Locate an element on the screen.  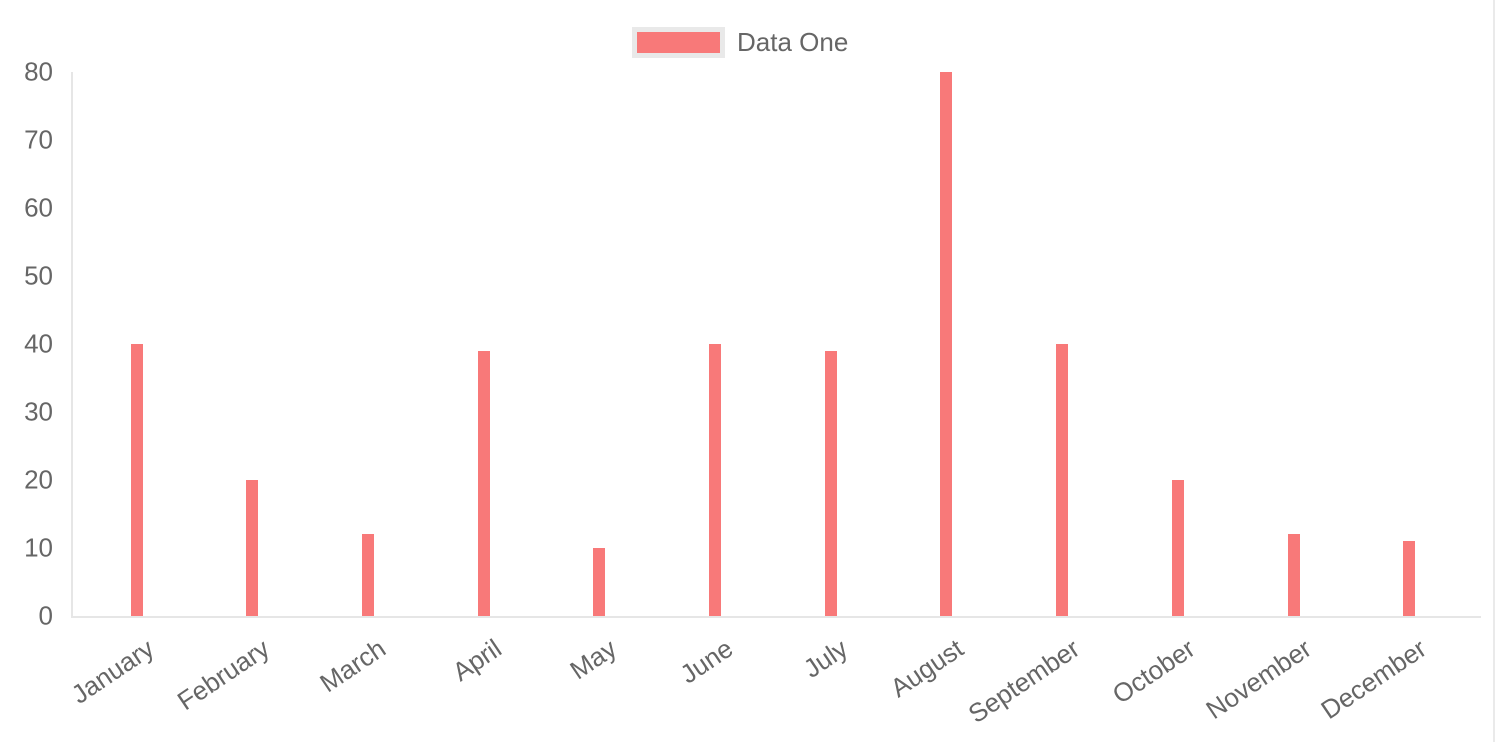
x-axis-tick-label-june: June is located at coordinates (706, 661).